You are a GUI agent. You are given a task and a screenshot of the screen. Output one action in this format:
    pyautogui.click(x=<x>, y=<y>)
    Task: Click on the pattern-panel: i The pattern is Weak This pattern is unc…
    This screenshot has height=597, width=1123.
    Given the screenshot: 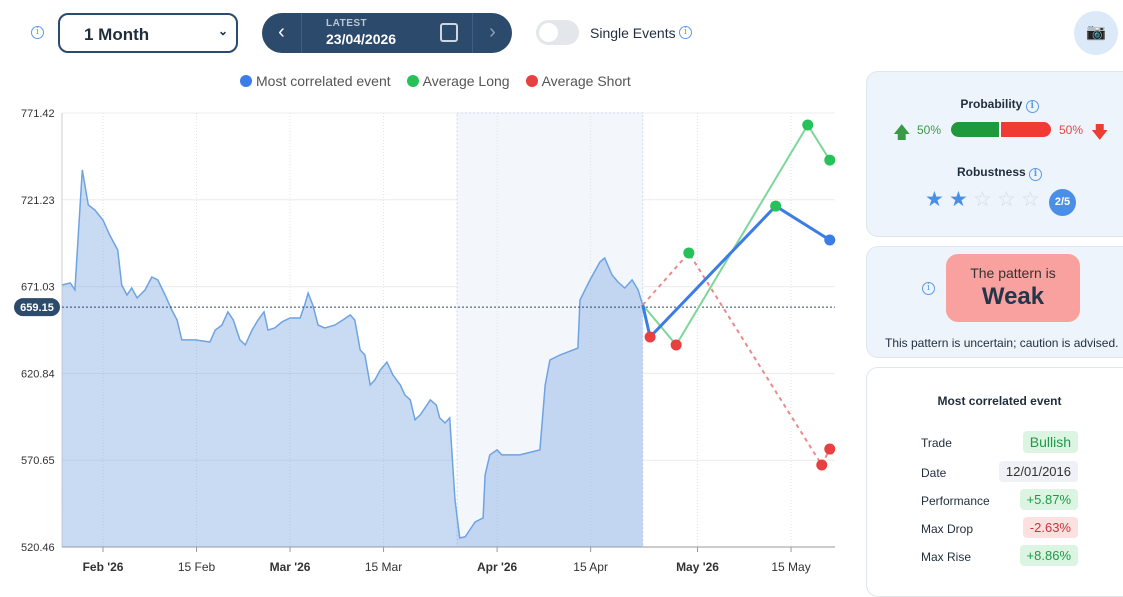 What is the action you would take?
    pyautogui.click(x=994, y=302)
    